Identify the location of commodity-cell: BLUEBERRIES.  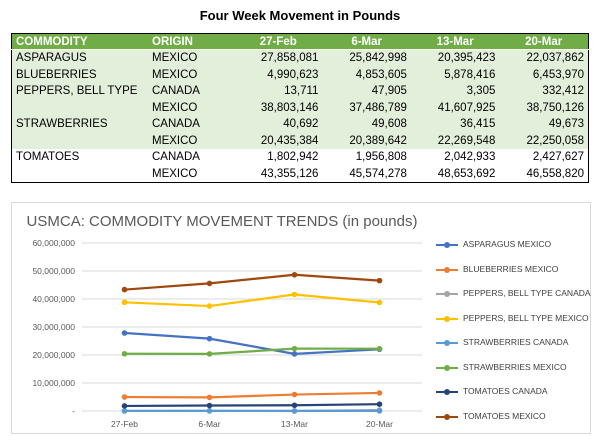
(79, 74).